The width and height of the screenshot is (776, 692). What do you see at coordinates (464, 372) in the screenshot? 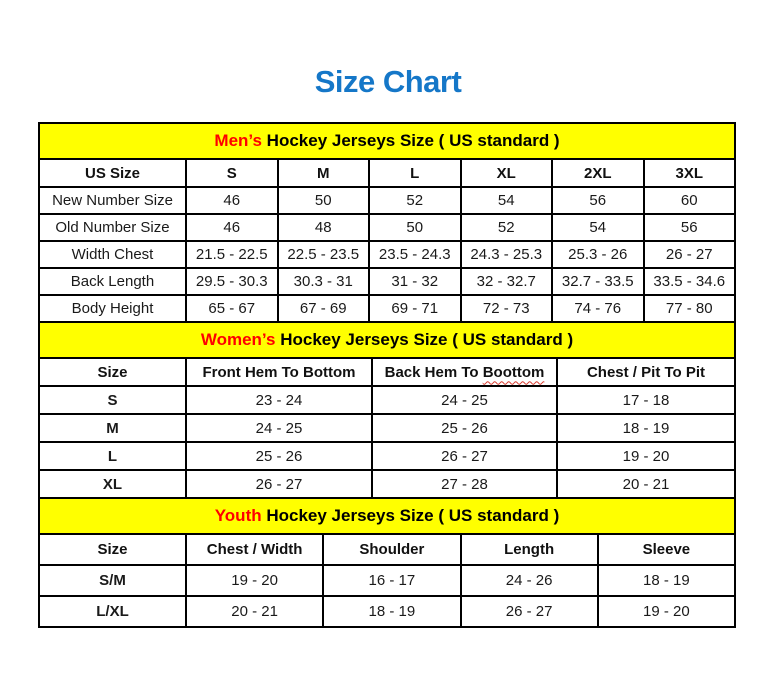
I see `column-header: Back Hem To Boottom` at bounding box center [464, 372].